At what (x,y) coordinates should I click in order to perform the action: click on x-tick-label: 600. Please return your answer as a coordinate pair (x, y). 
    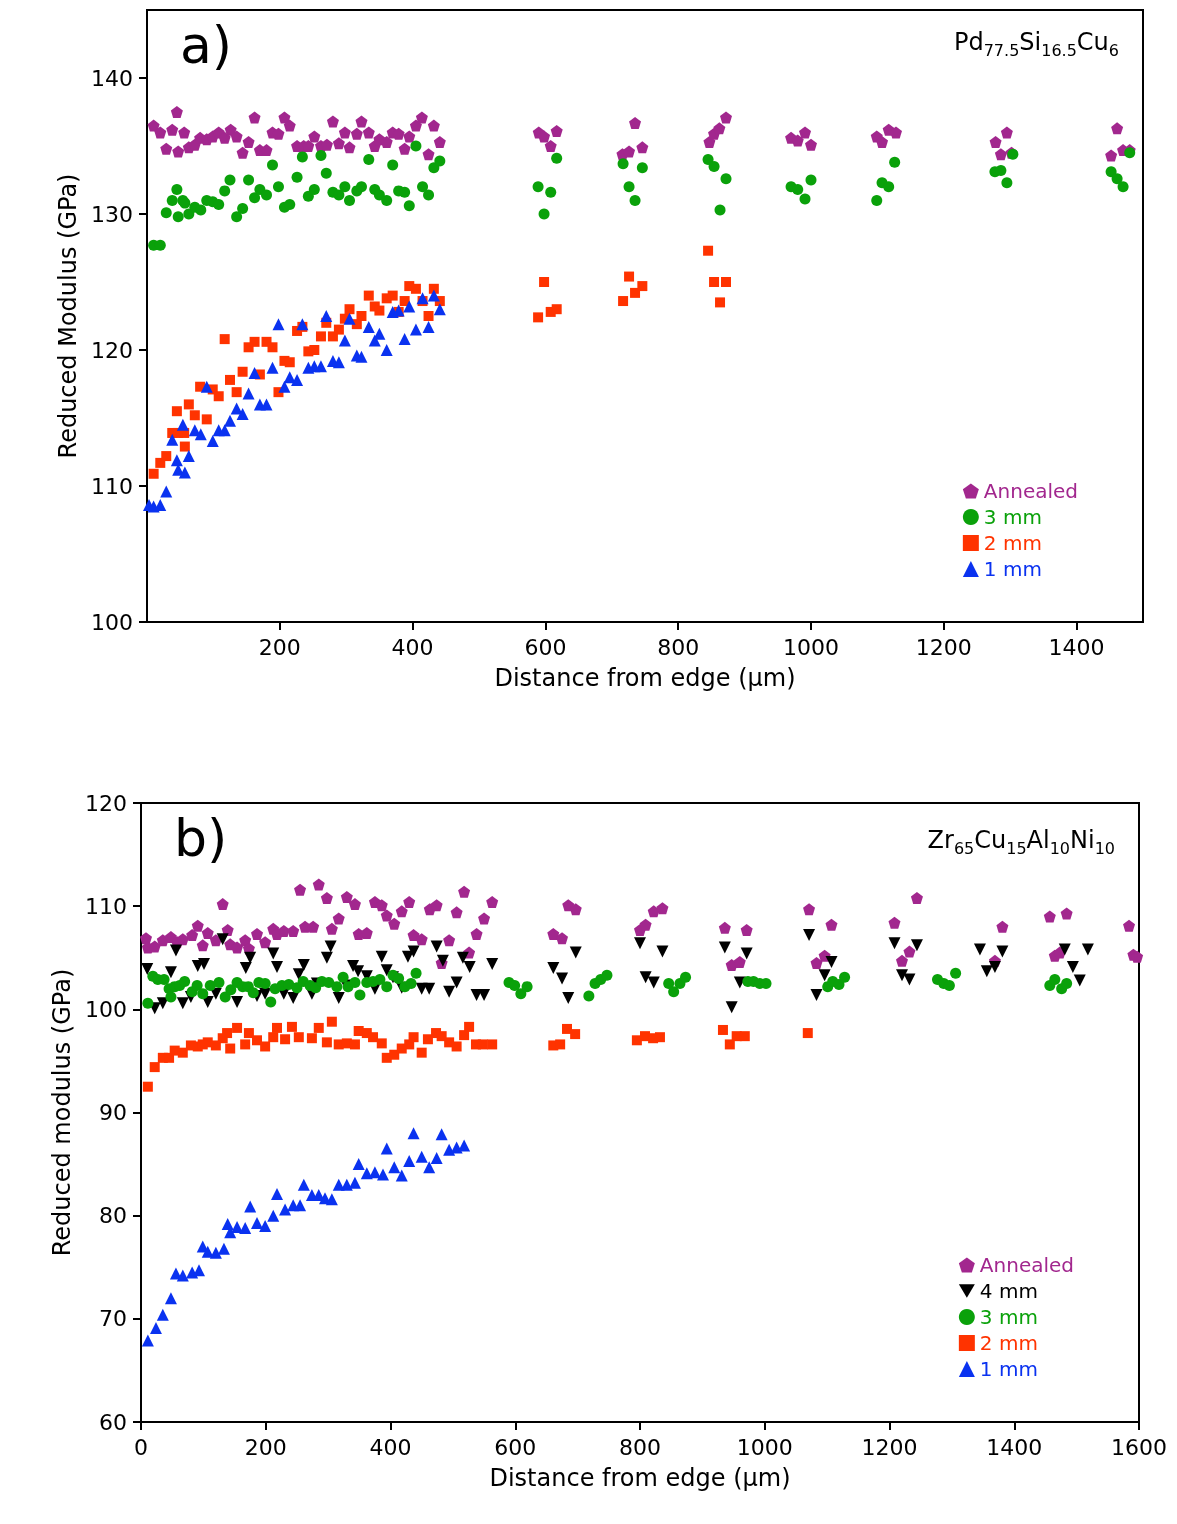
    Looking at the image, I should click on (545, 647).